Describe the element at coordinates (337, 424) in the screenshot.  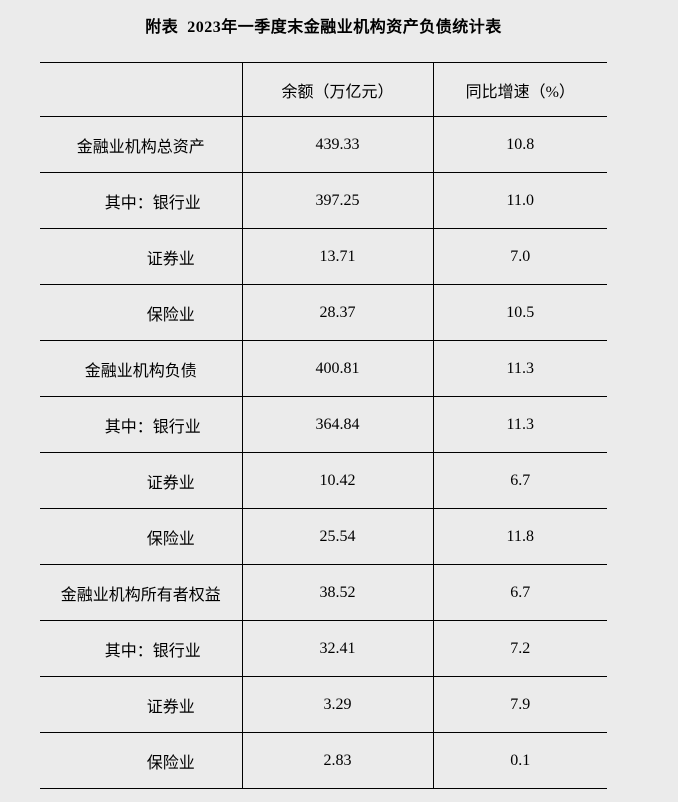
I see `row-balance-value: 364.84` at that location.